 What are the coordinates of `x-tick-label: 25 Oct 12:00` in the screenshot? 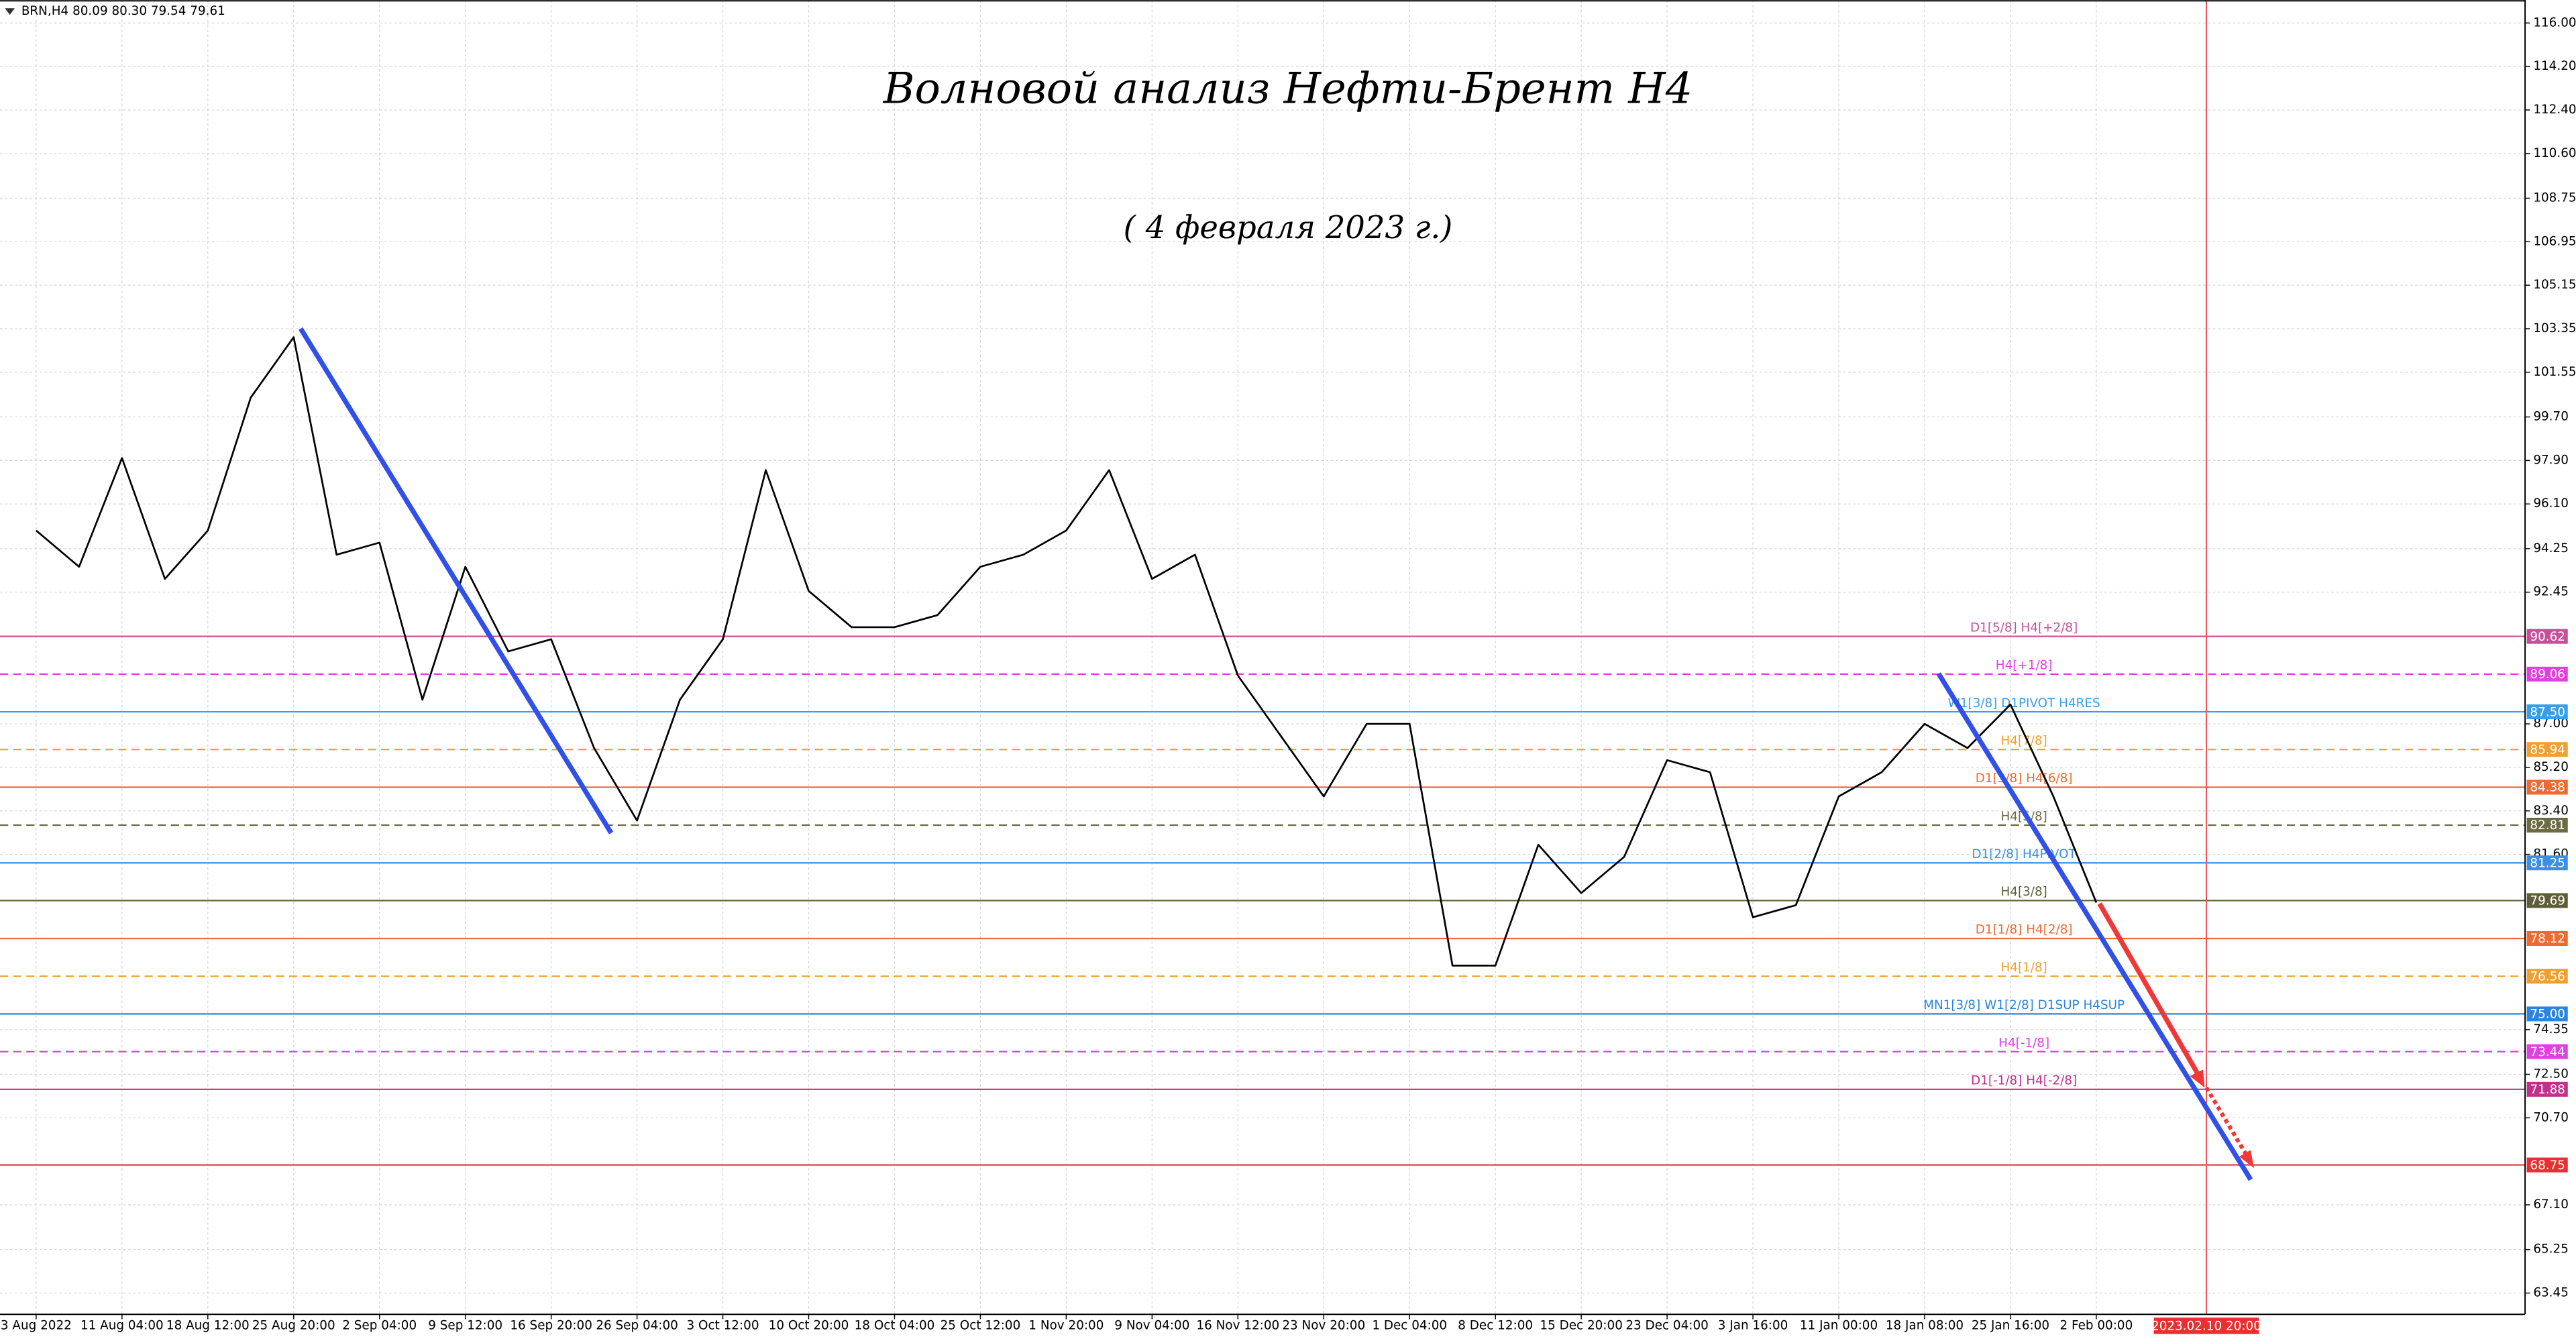 It's located at (981, 1325).